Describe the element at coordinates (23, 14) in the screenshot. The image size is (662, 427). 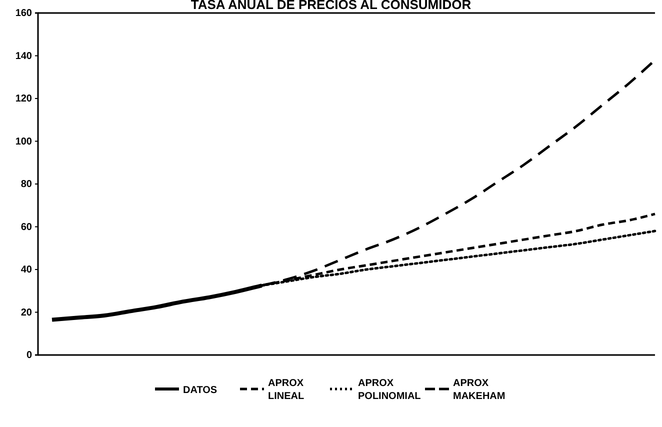
I see `y-tick-label: 160` at that location.